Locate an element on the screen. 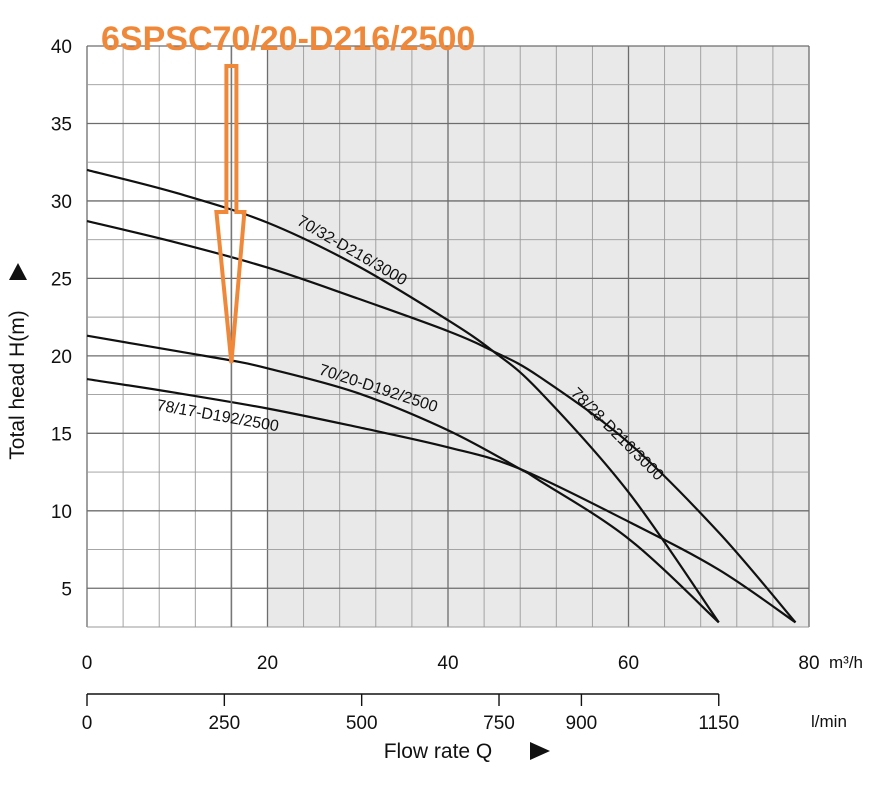  x2-tick-label: 250 is located at coordinates (224, 723).